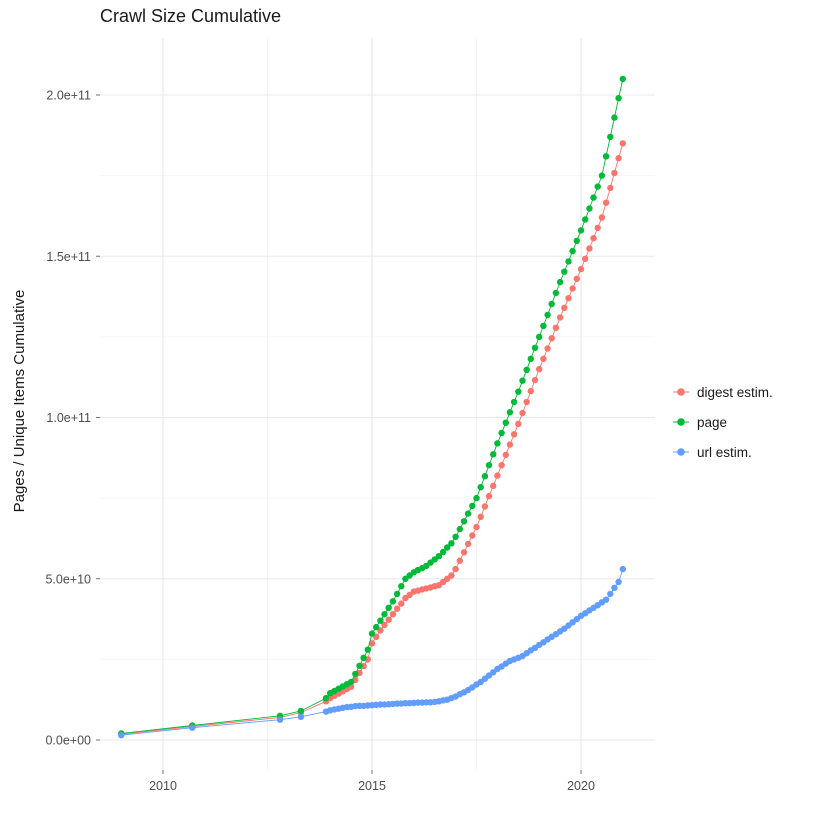 The width and height of the screenshot is (826, 827). What do you see at coordinates (163, 786) in the screenshot?
I see `x-tick-label: 2010` at bounding box center [163, 786].